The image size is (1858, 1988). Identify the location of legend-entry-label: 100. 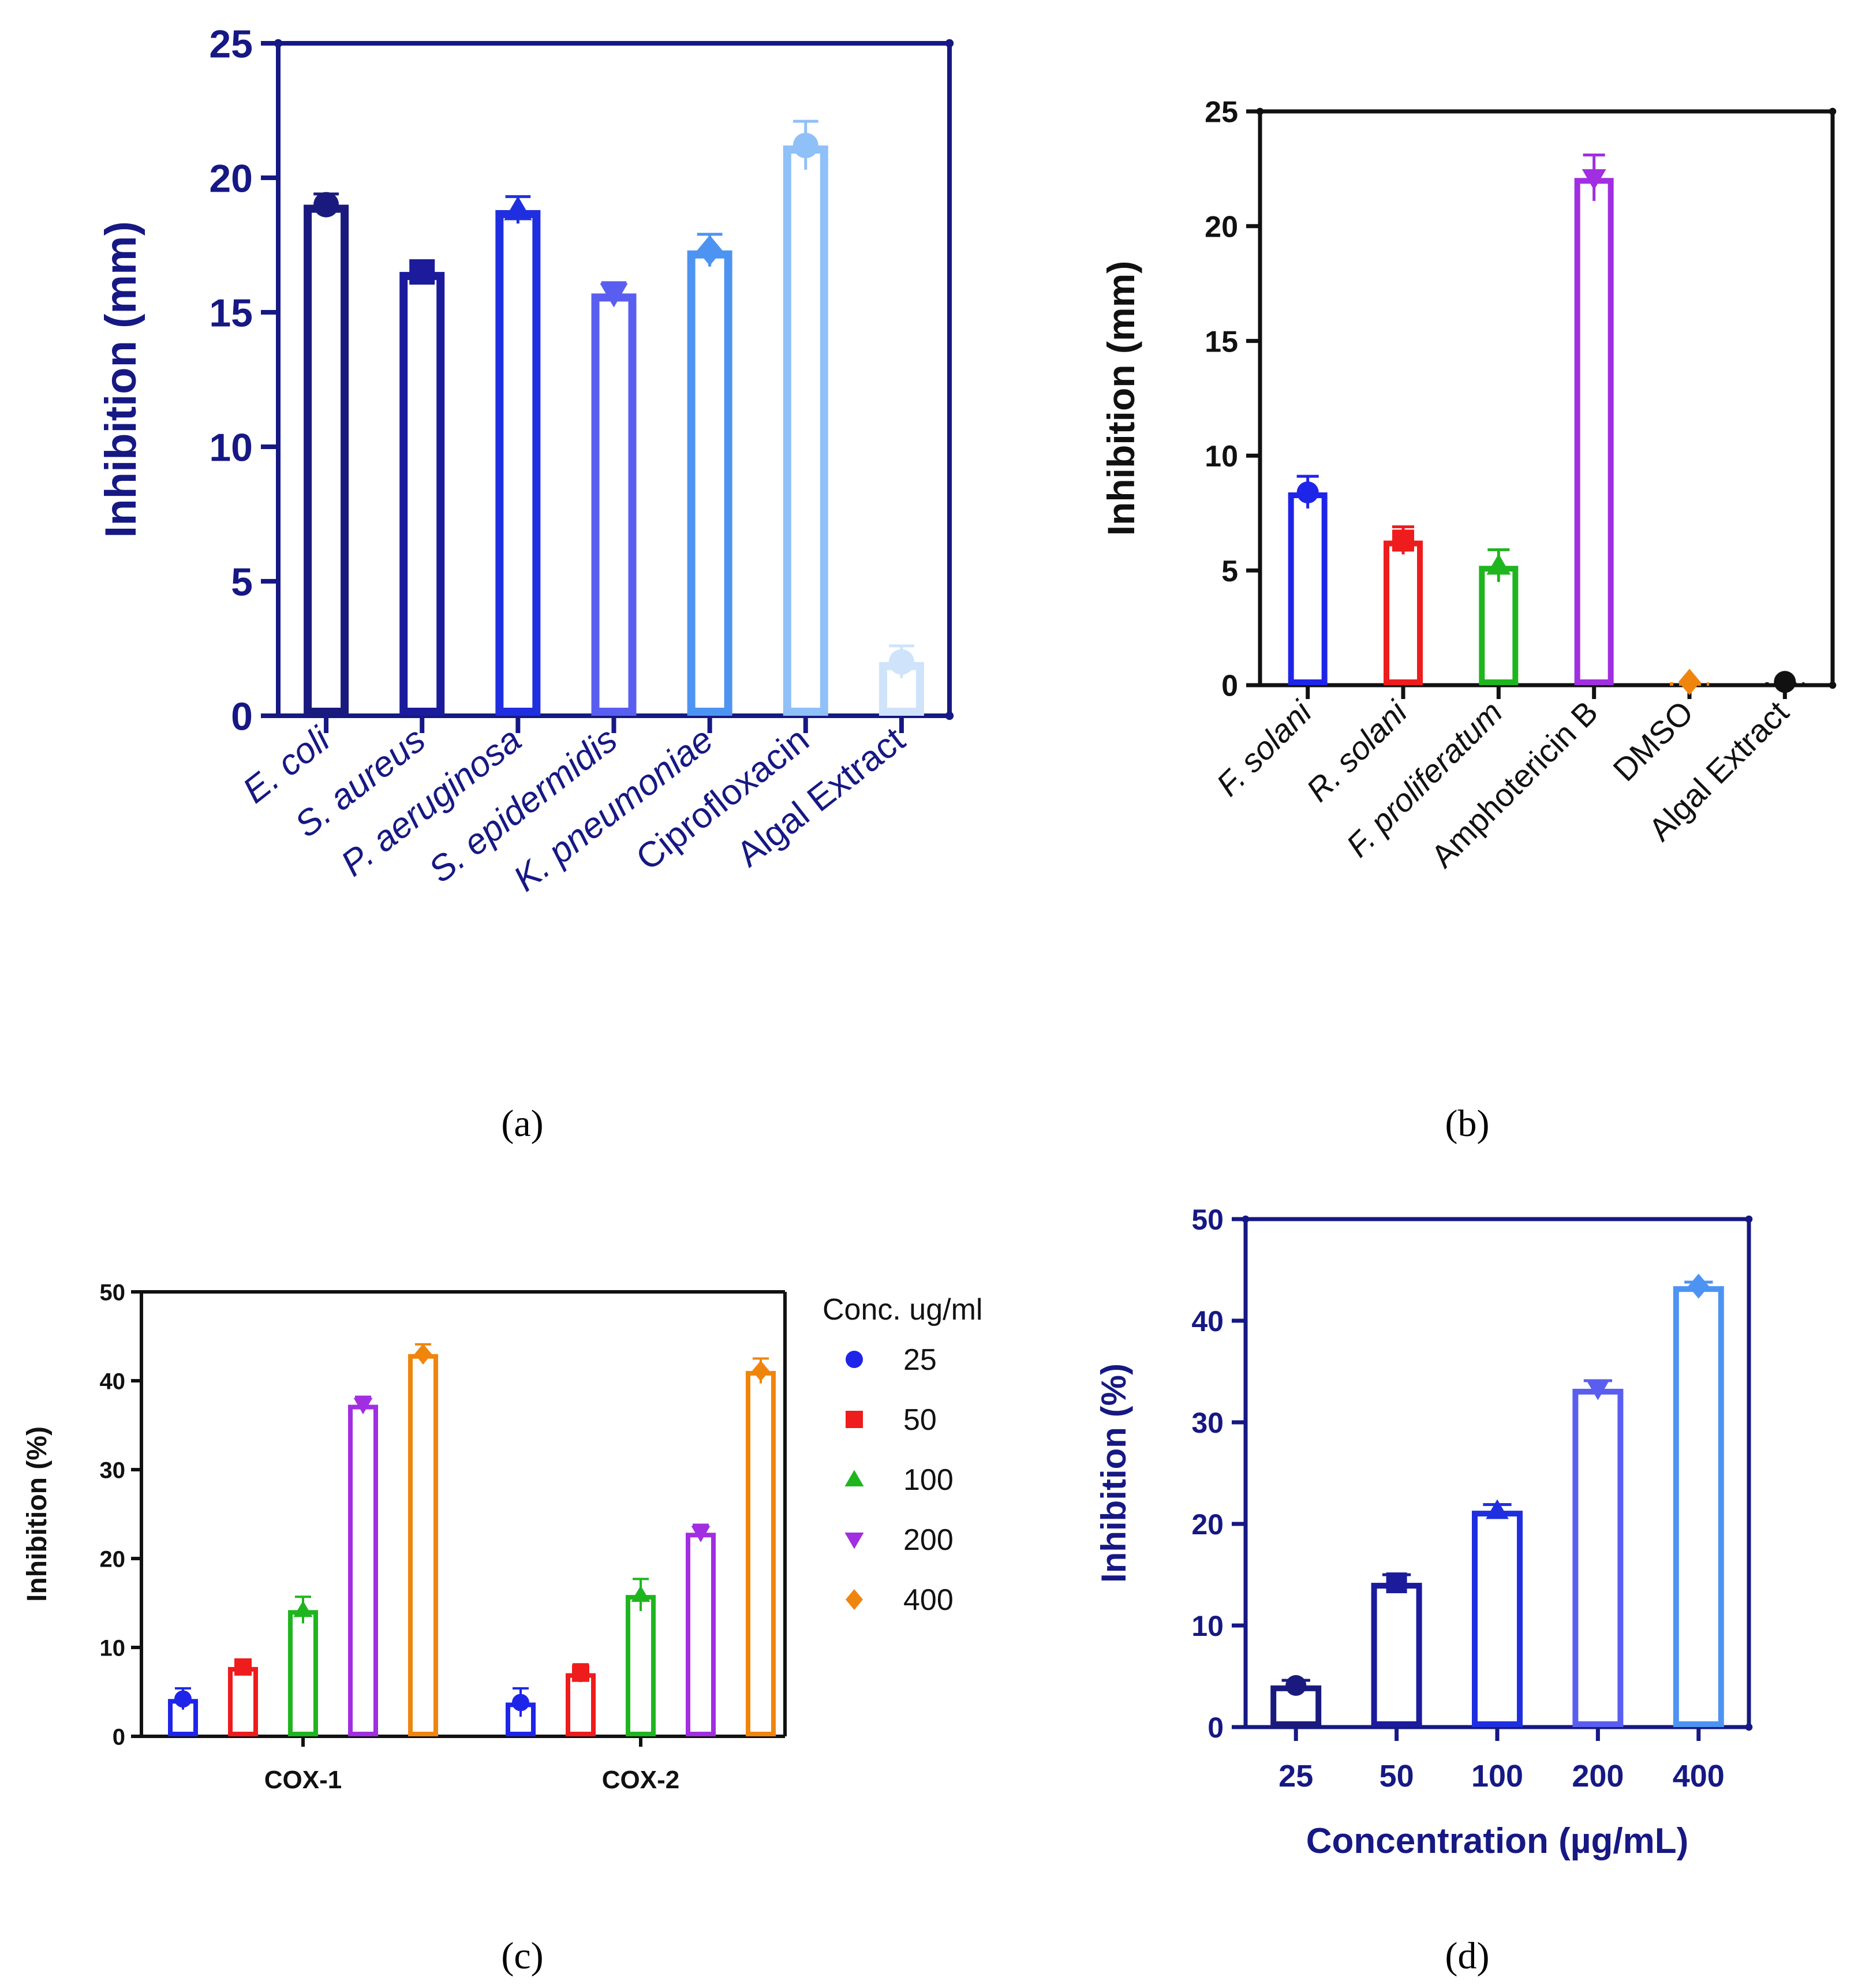
(928, 1480).